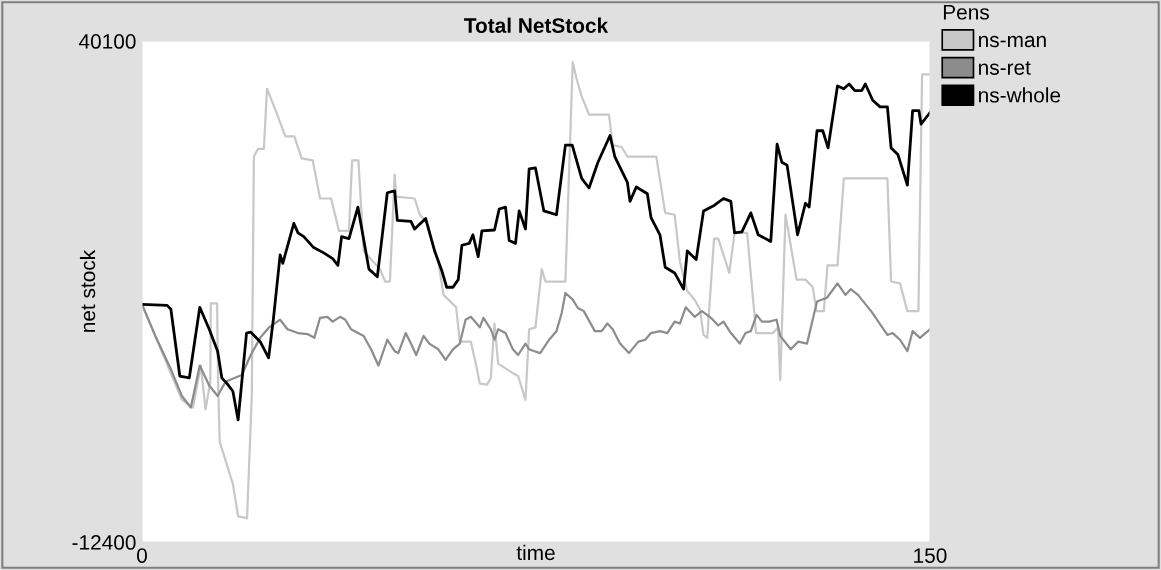 This screenshot has width=1161, height=570. Describe the element at coordinates (535, 552) in the screenshot. I see `x-axis-title: time` at that location.